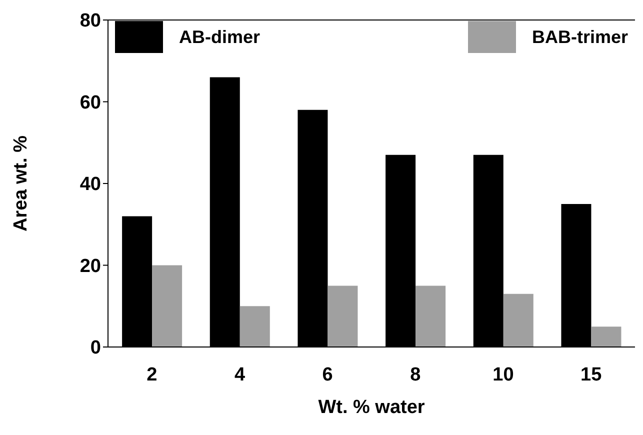 The image size is (643, 435). What do you see at coordinates (90, 21) in the screenshot?
I see `y-tick-label: 80` at bounding box center [90, 21].